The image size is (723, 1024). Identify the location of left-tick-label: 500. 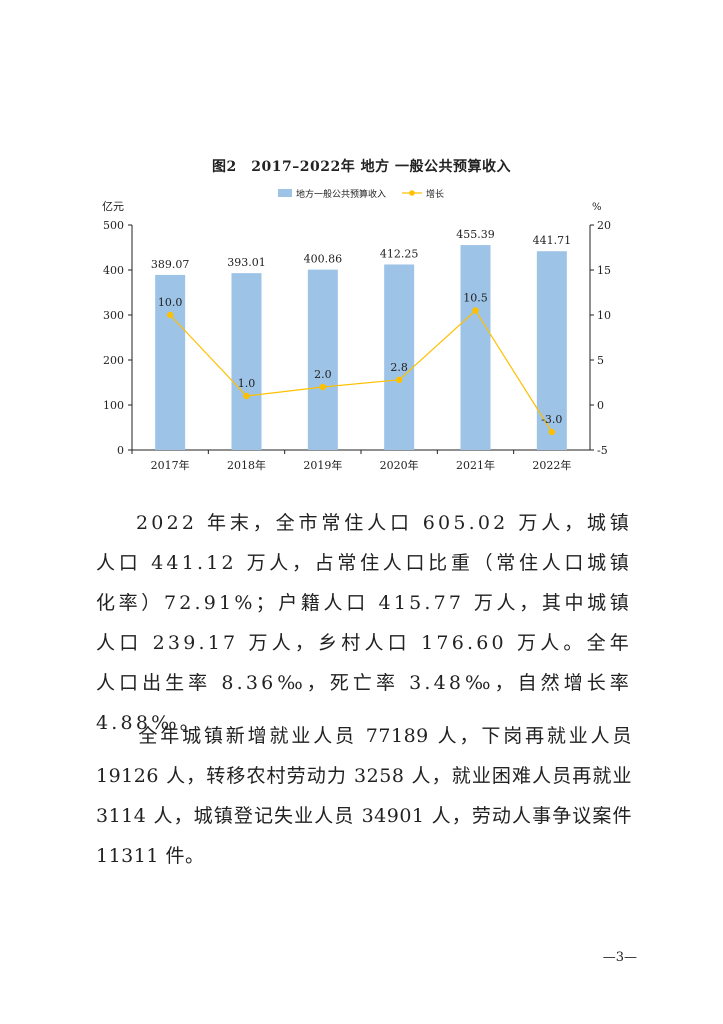
(113, 225).